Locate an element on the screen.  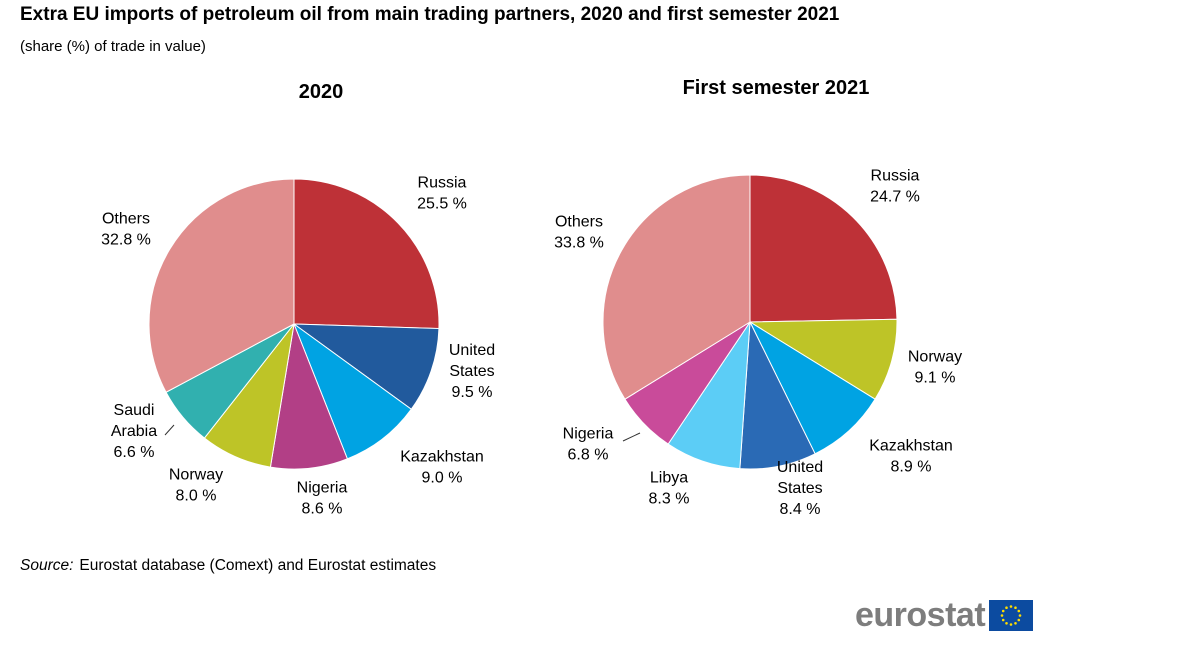
slice-name: Arabia is located at coordinates (134, 431).